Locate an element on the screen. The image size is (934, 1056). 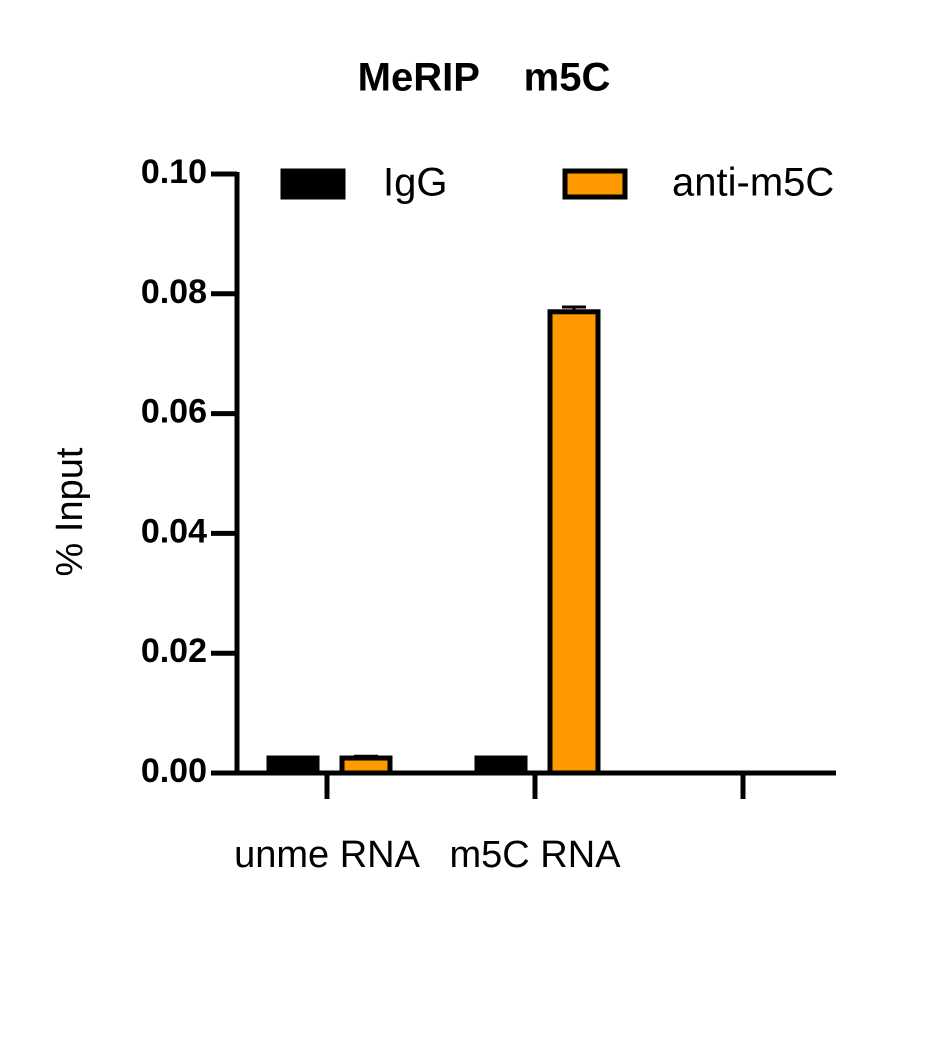
y-tick-label: 0.02 is located at coordinates (174, 651).